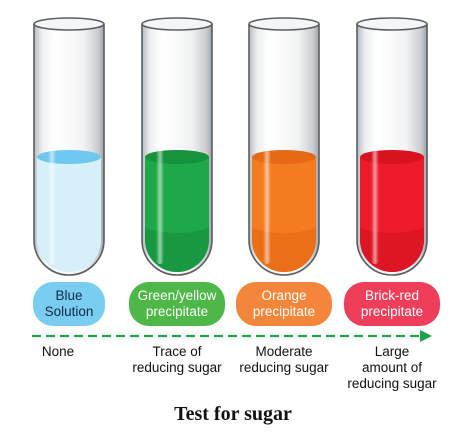 This screenshot has height=438, width=466. What do you see at coordinates (426, 336) in the screenshot?
I see `arrow-head` at bounding box center [426, 336].